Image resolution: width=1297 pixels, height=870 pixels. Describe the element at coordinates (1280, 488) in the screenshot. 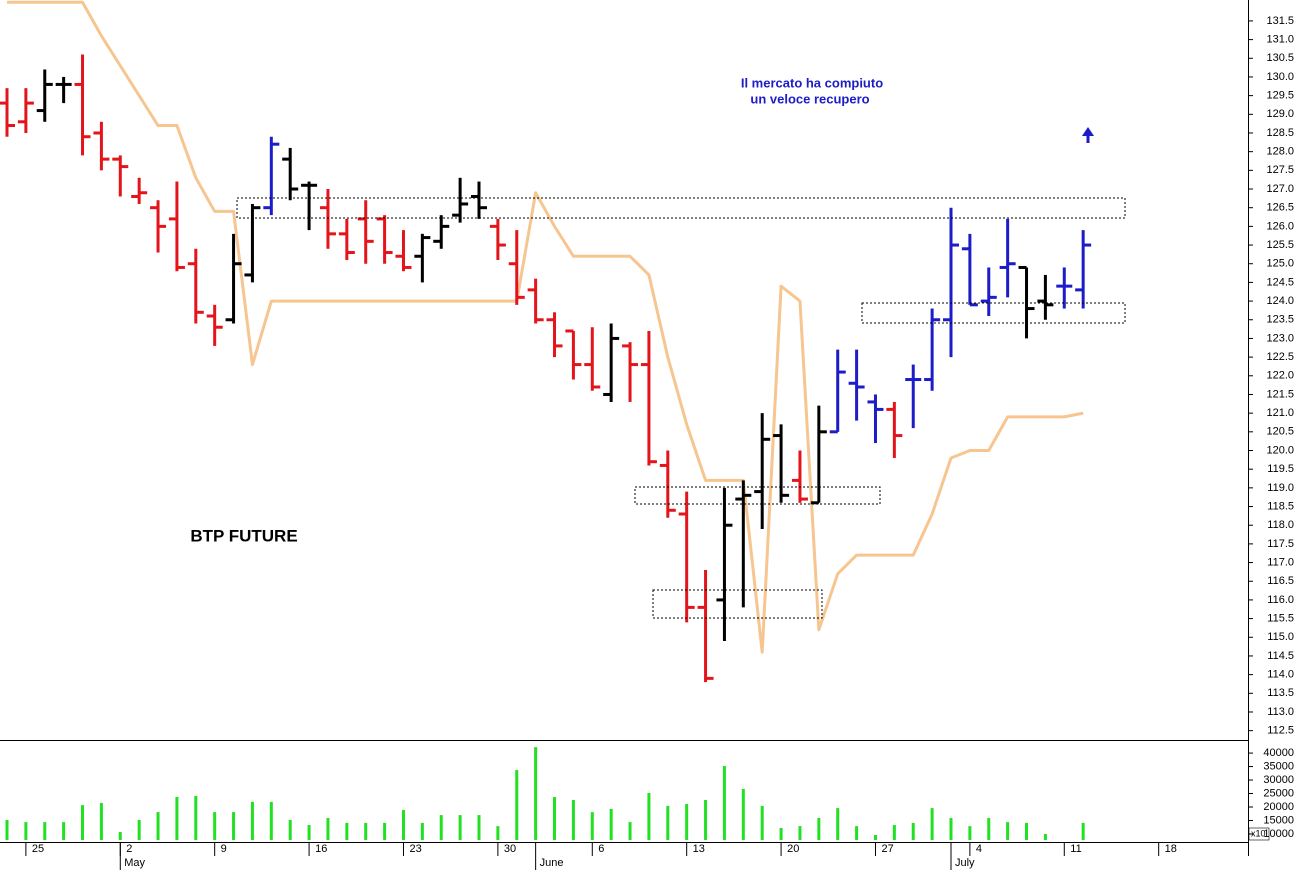

I see `y-tick-label: 119.0` at that location.